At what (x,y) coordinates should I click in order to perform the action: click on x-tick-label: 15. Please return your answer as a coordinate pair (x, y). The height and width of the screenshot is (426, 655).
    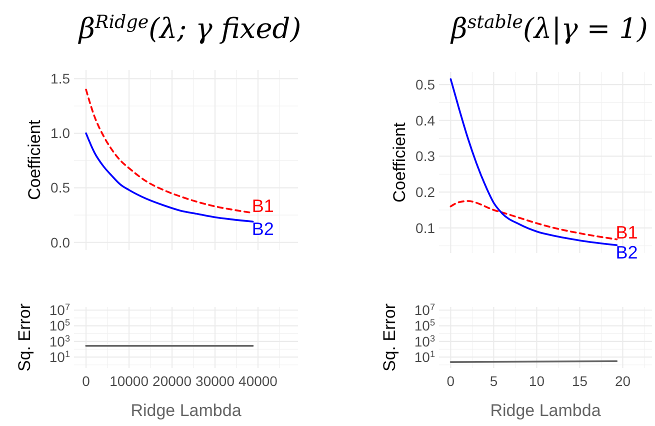
    Looking at the image, I should click on (580, 381).